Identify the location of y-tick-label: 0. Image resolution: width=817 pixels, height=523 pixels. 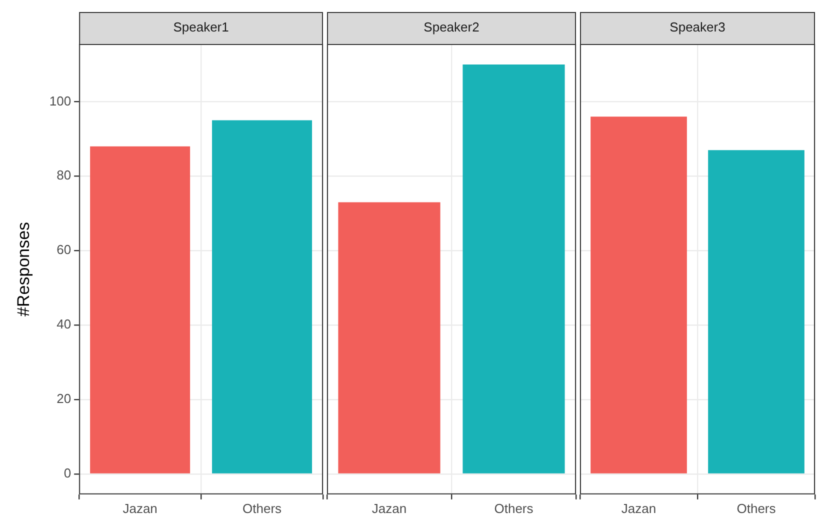
(68, 473).